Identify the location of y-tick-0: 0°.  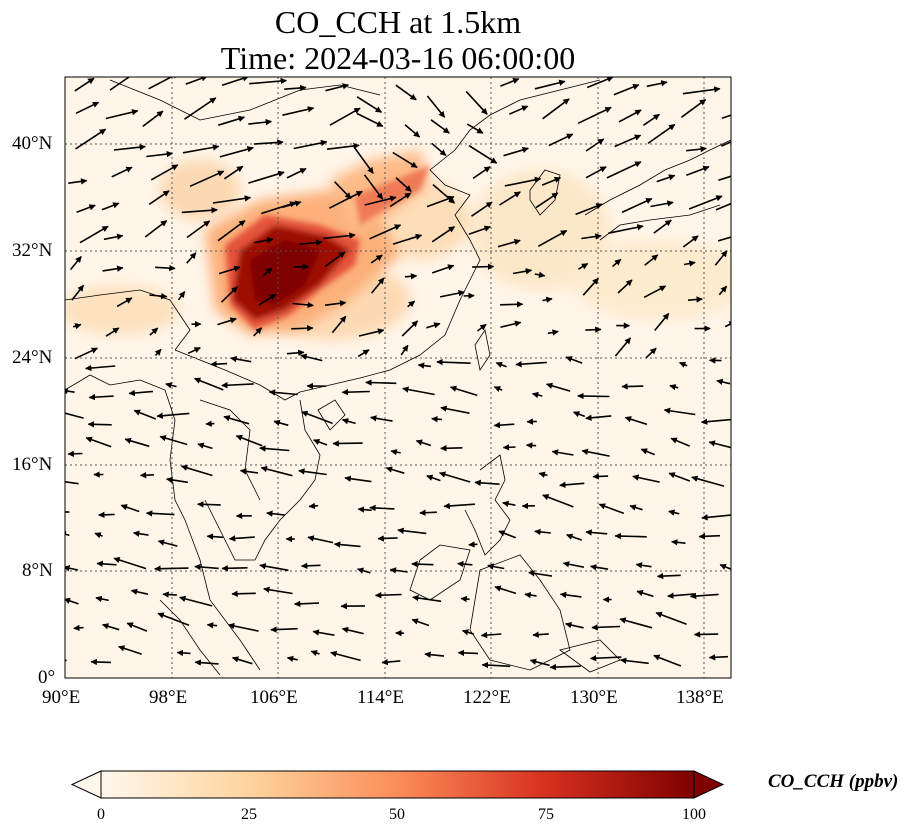
(47, 677).